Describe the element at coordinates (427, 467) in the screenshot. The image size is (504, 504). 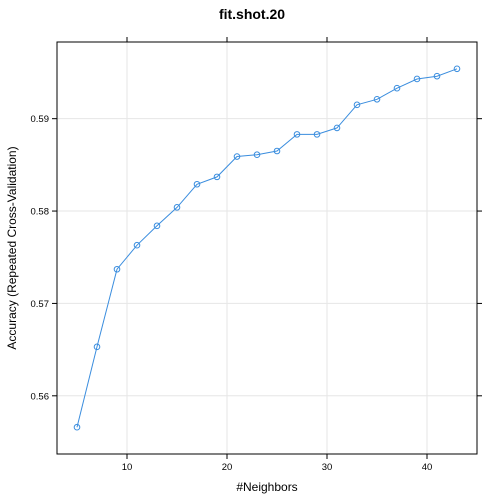
I see `x-tick-label: 40` at that location.